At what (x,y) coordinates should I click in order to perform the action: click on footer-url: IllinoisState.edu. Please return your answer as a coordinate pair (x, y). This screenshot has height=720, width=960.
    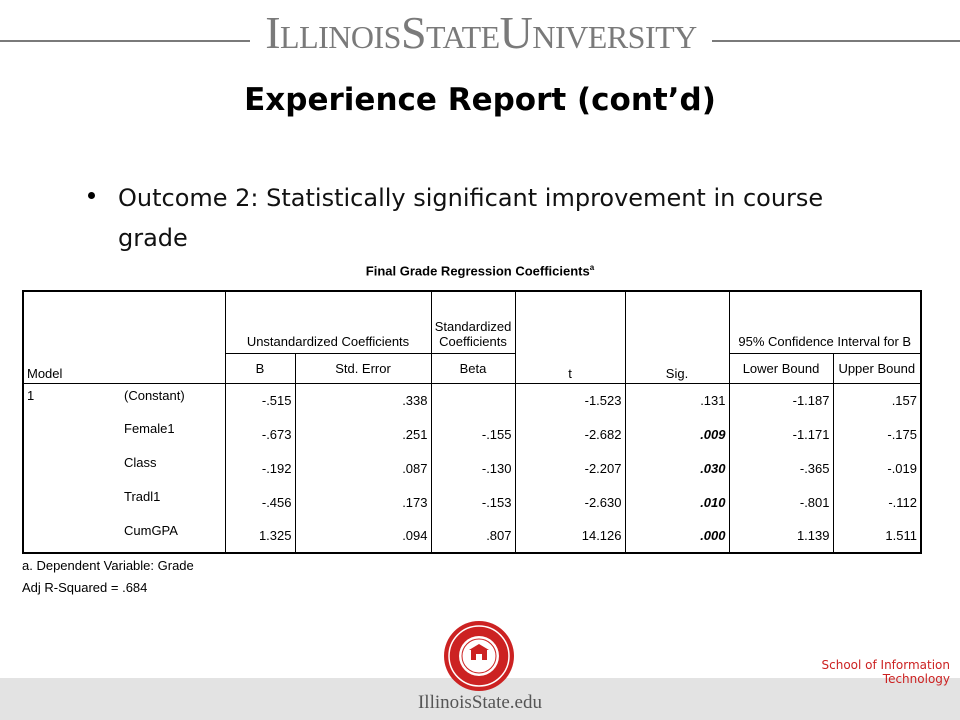
    Looking at the image, I should click on (479, 702).